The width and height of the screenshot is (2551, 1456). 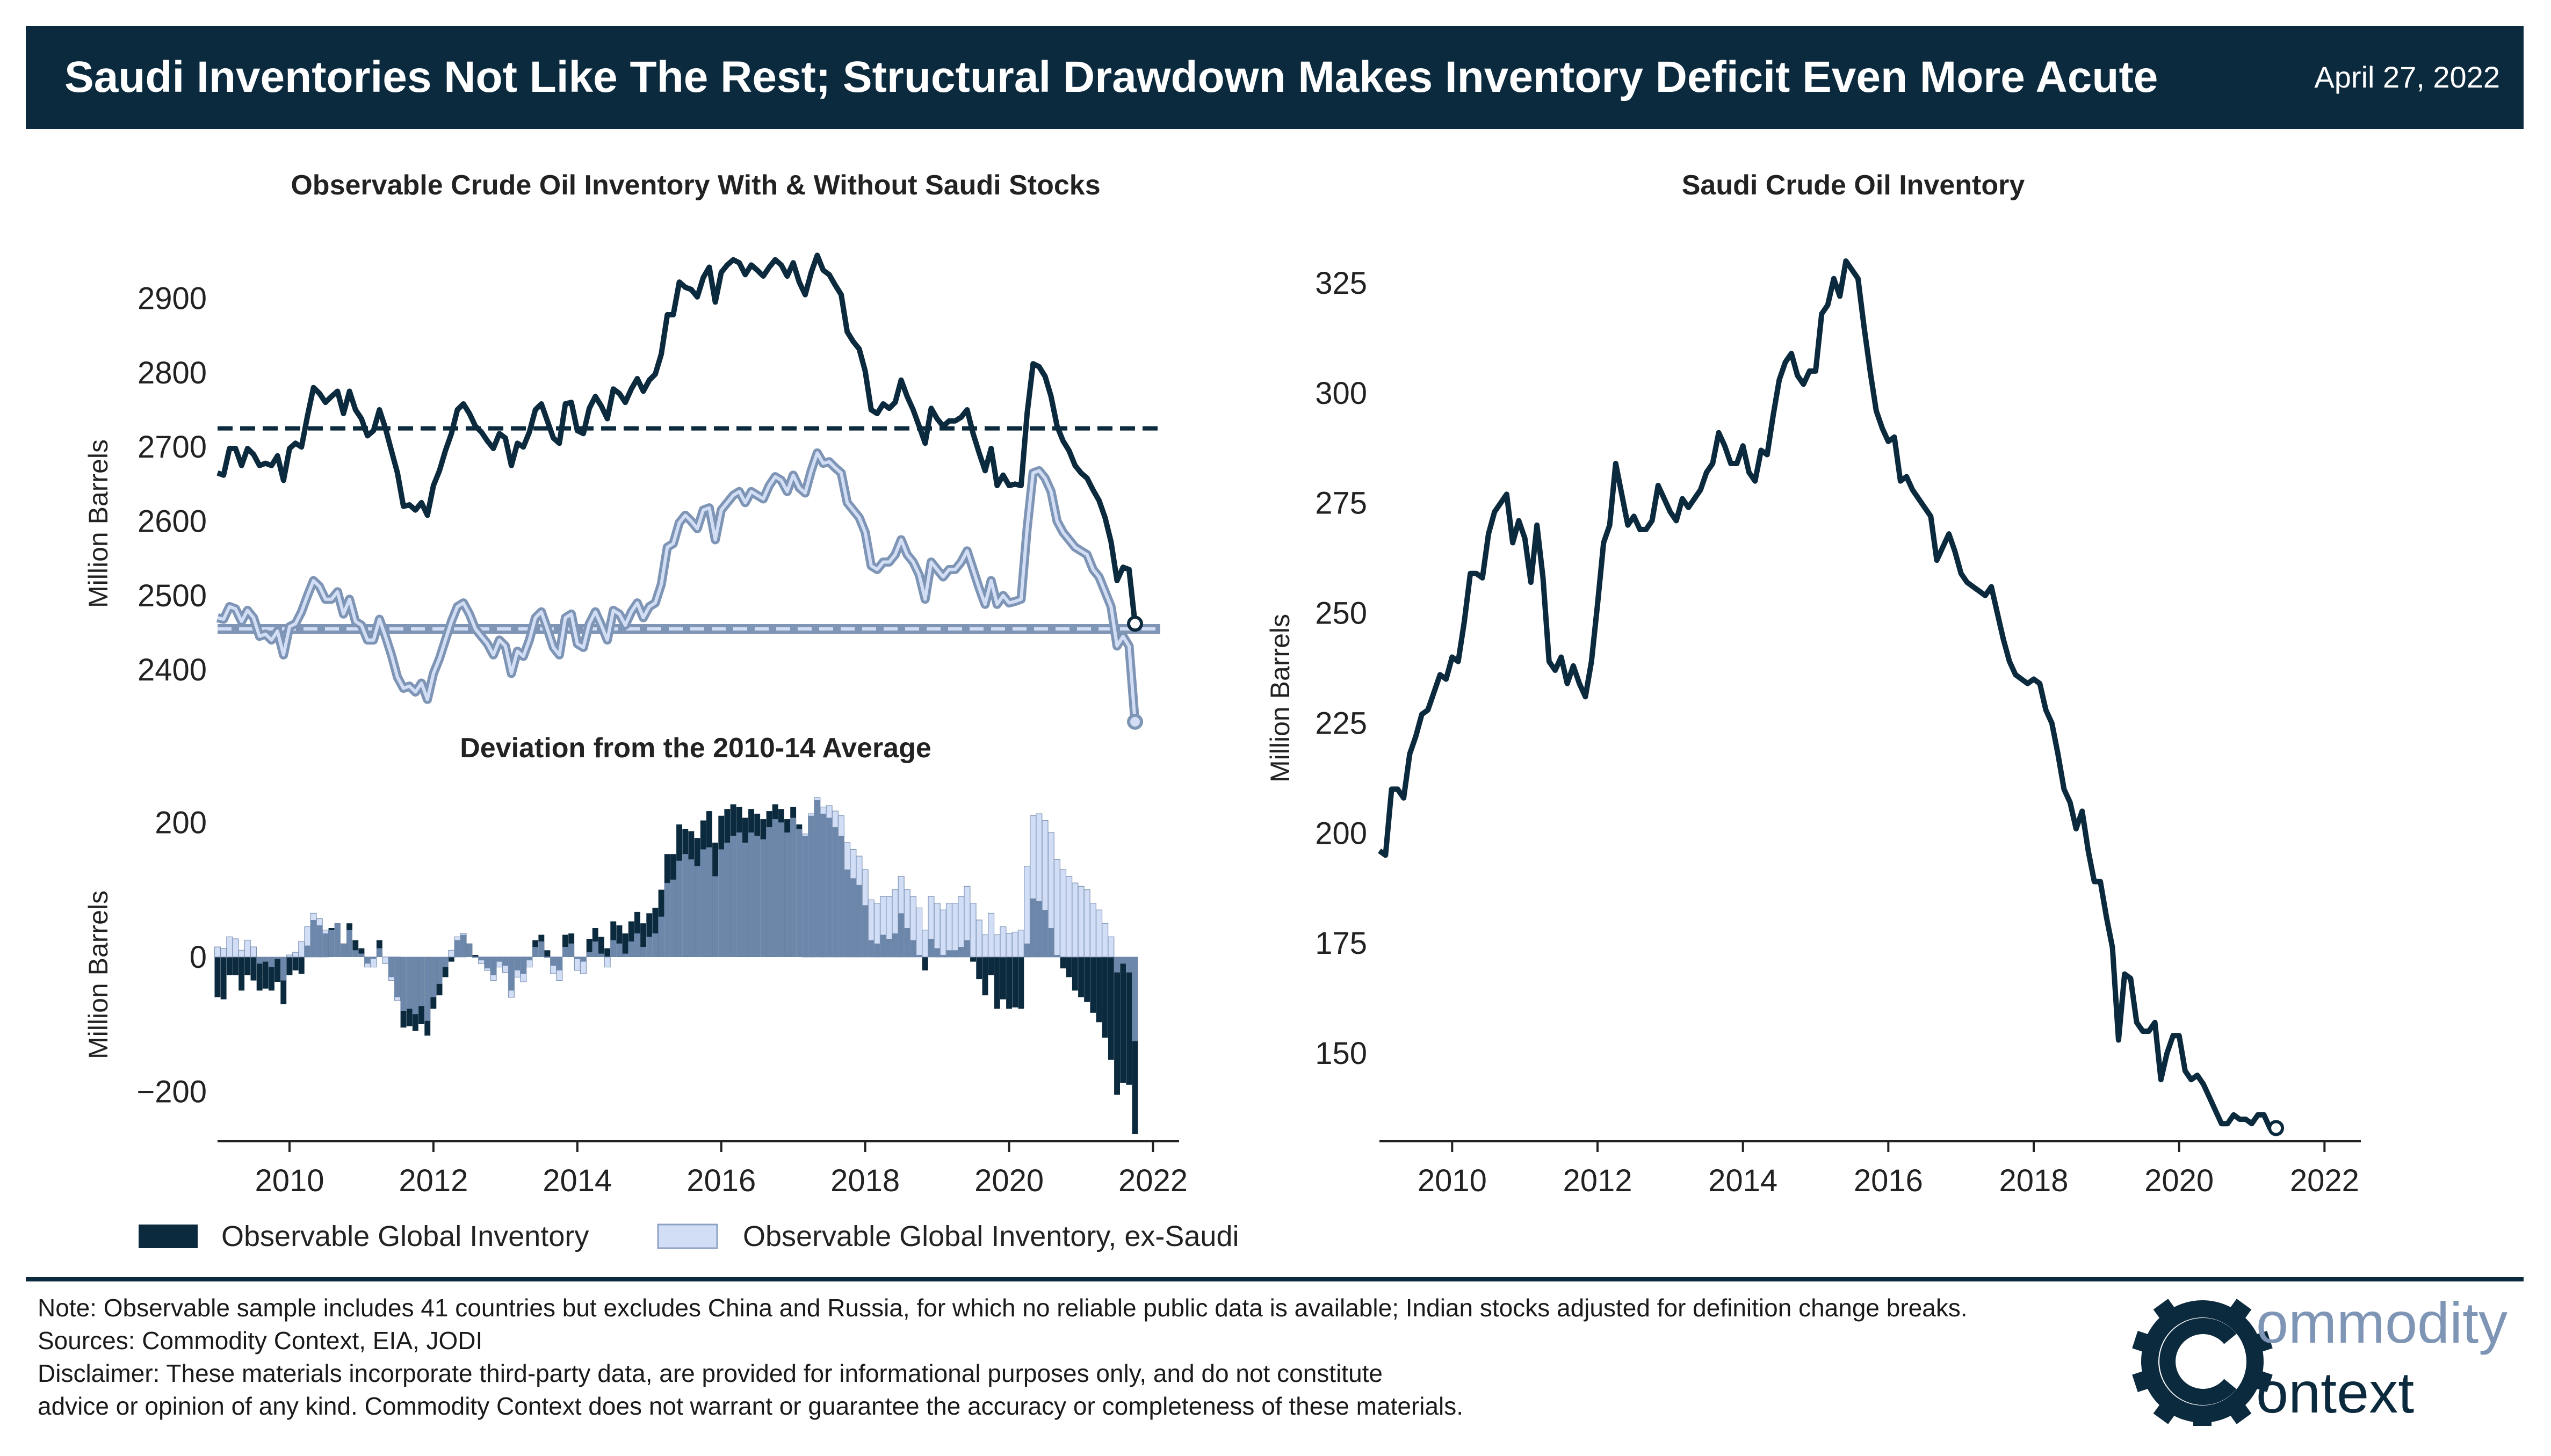 What do you see at coordinates (1341, 723) in the screenshot?
I see `y-tick-label: 225` at bounding box center [1341, 723].